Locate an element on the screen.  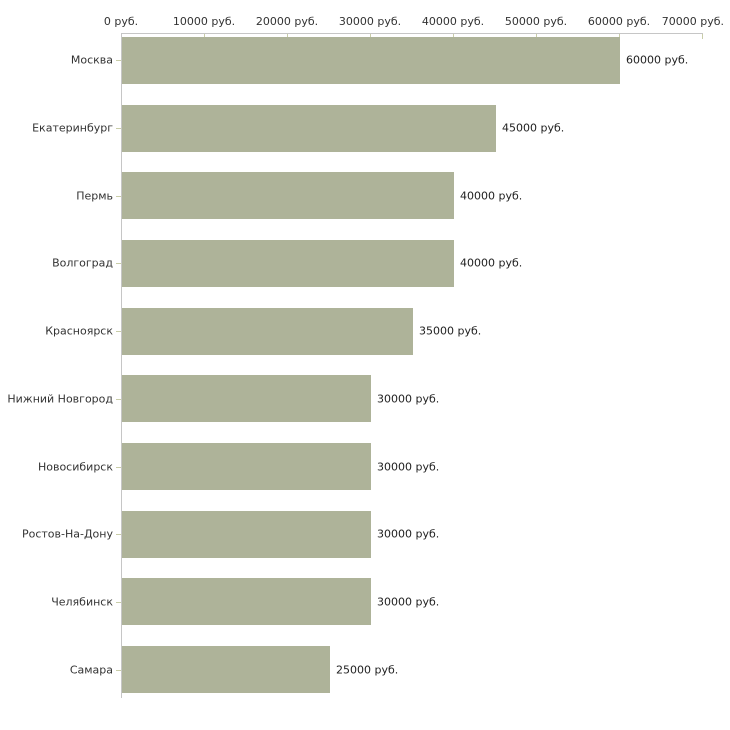
y-axis-line is located at coordinates (121, 365).